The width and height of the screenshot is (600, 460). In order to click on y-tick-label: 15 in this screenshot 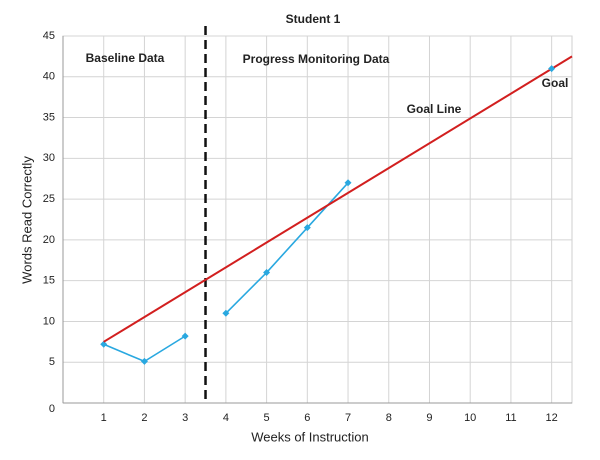, I will do `click(49, 281)`.